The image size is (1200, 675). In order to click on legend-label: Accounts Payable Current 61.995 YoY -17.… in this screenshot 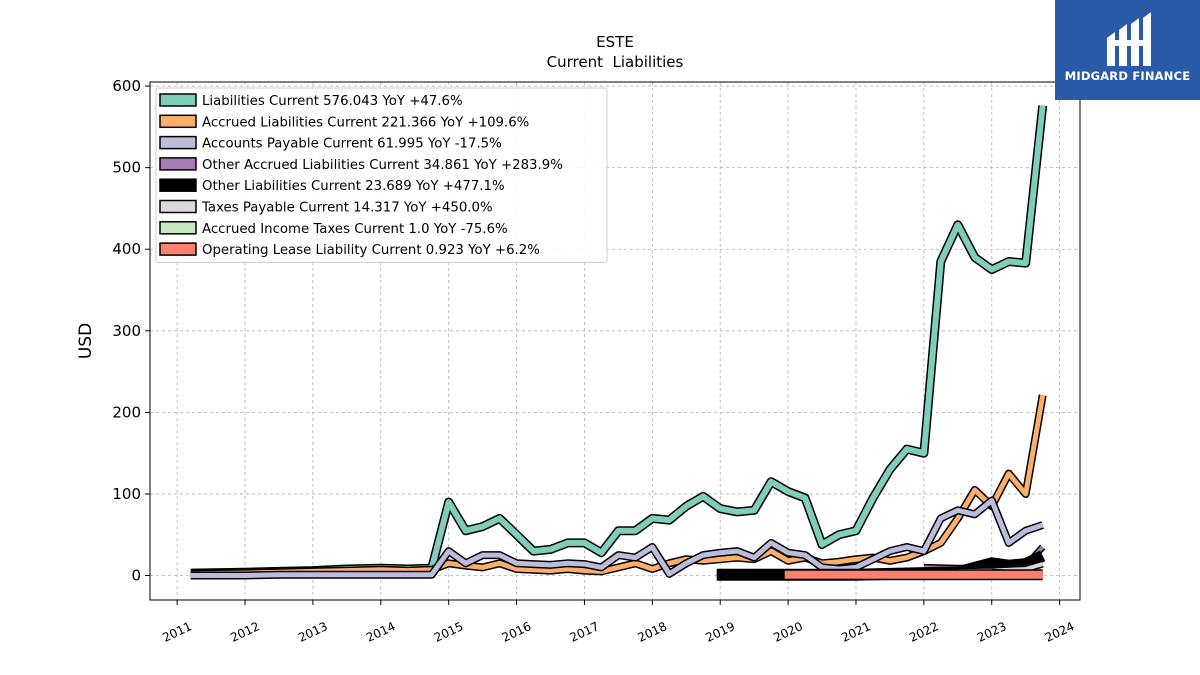, I will do `click(352, 144)`.